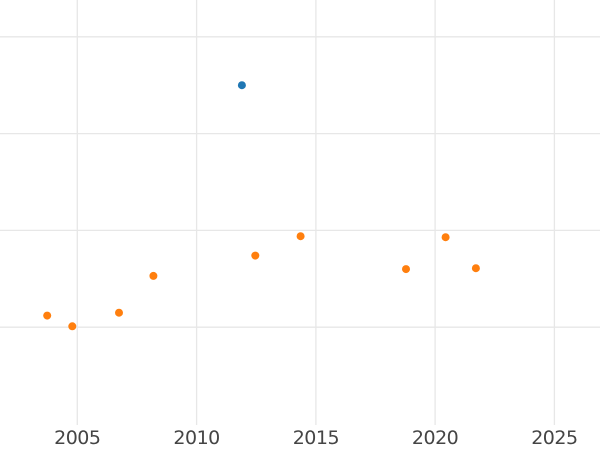  I want to click on x-axis-tick-label: 2015, so click(316, 438).